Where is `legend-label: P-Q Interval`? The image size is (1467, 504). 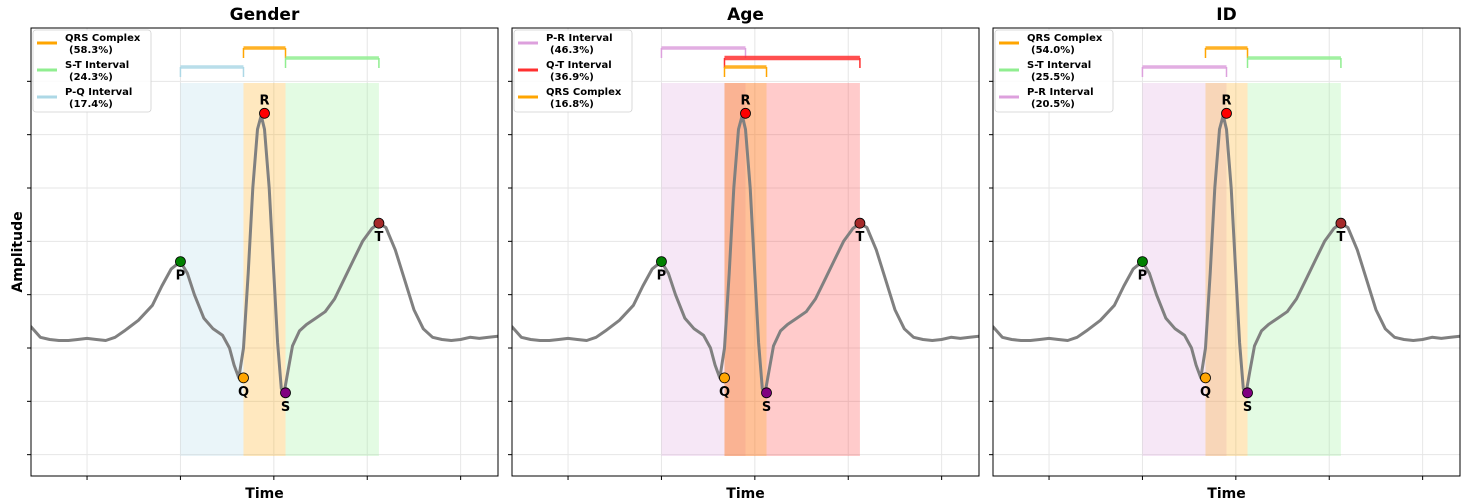 legend-label: P-Q Interval is located at coordinates (98, 92).